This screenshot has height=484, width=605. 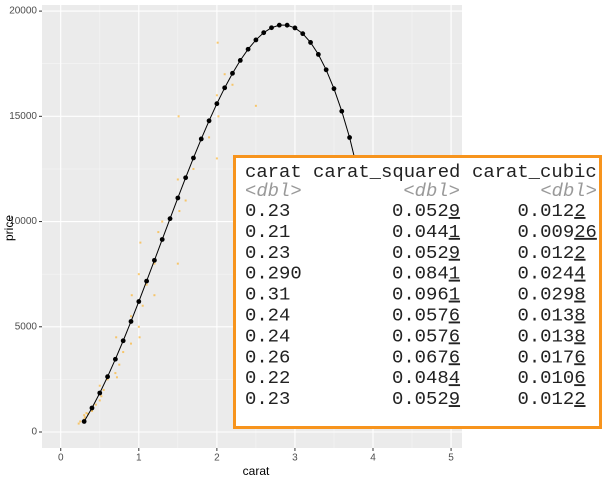 What do you see at coordinates (534, 172) in the screenshot?
I see `column-header: carat_cubic` at bounding box center [534, 172].